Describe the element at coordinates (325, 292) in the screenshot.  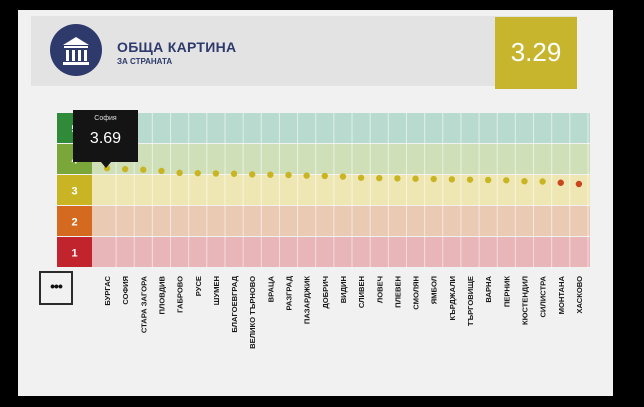
I see `x-tick-label: ДОБРИЧ` at that location.